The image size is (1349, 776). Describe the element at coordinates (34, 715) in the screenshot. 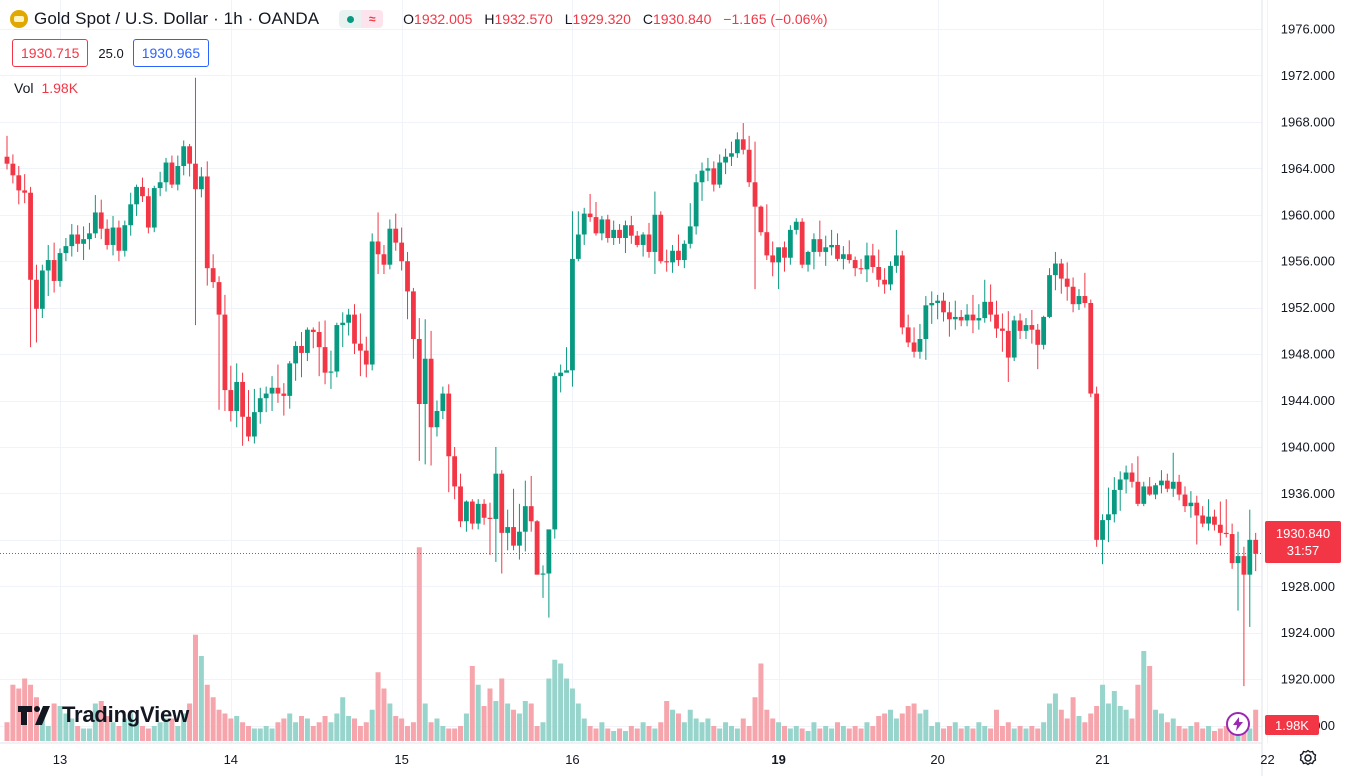

I see `tradingview-logo-icon` at that location.